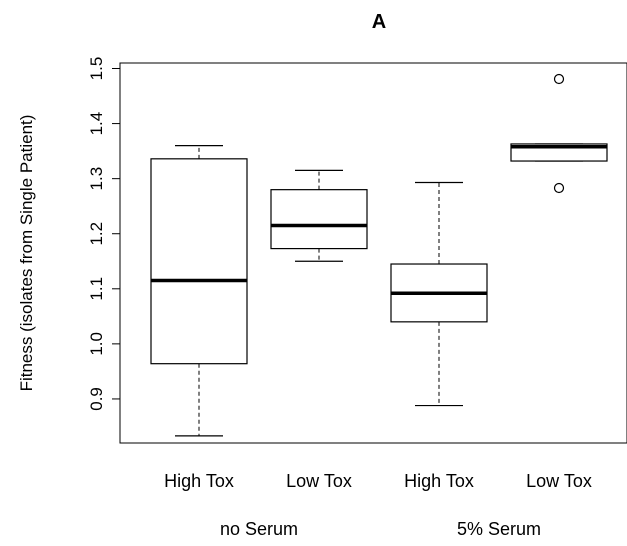  What do you see at coordinates (96, 344) in the screenshot?
I see `y-tick-label: 1.0` at bounding box center [96, 344].